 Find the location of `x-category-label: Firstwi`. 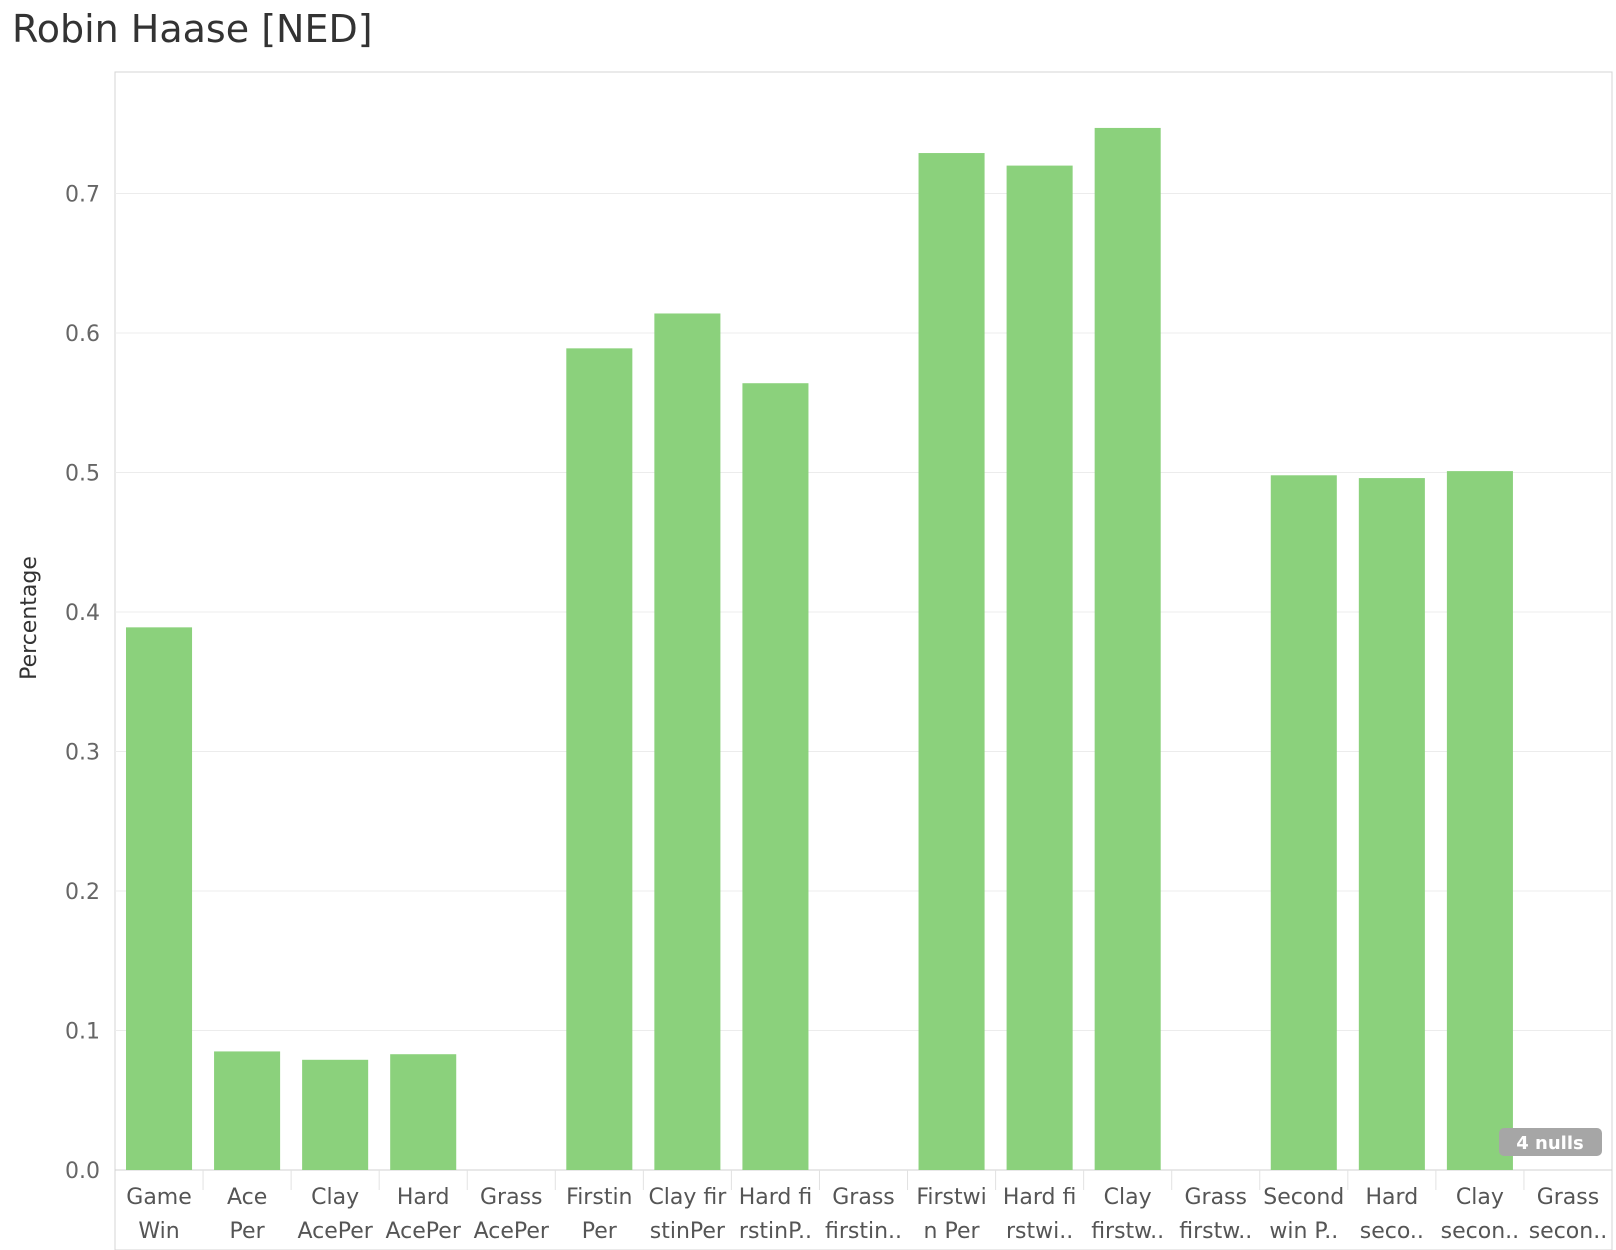

x-category-label: Firstwi is located at coordinates (951, 1197).